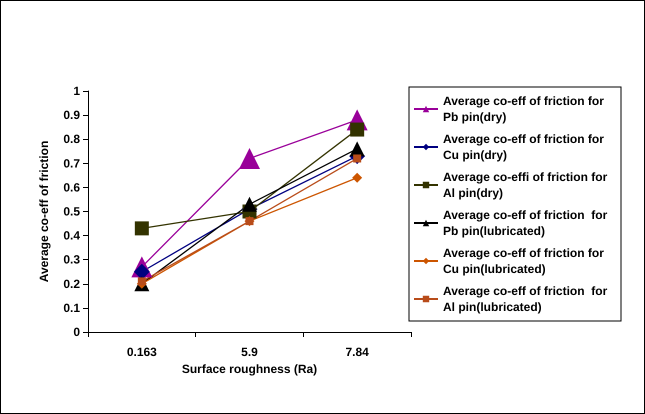 The image size is (645, 414). What do you see at coordinates (71, 115) in the screenshot?
I see `y-tick-label: 0.9` at bounding box center [71, 115].